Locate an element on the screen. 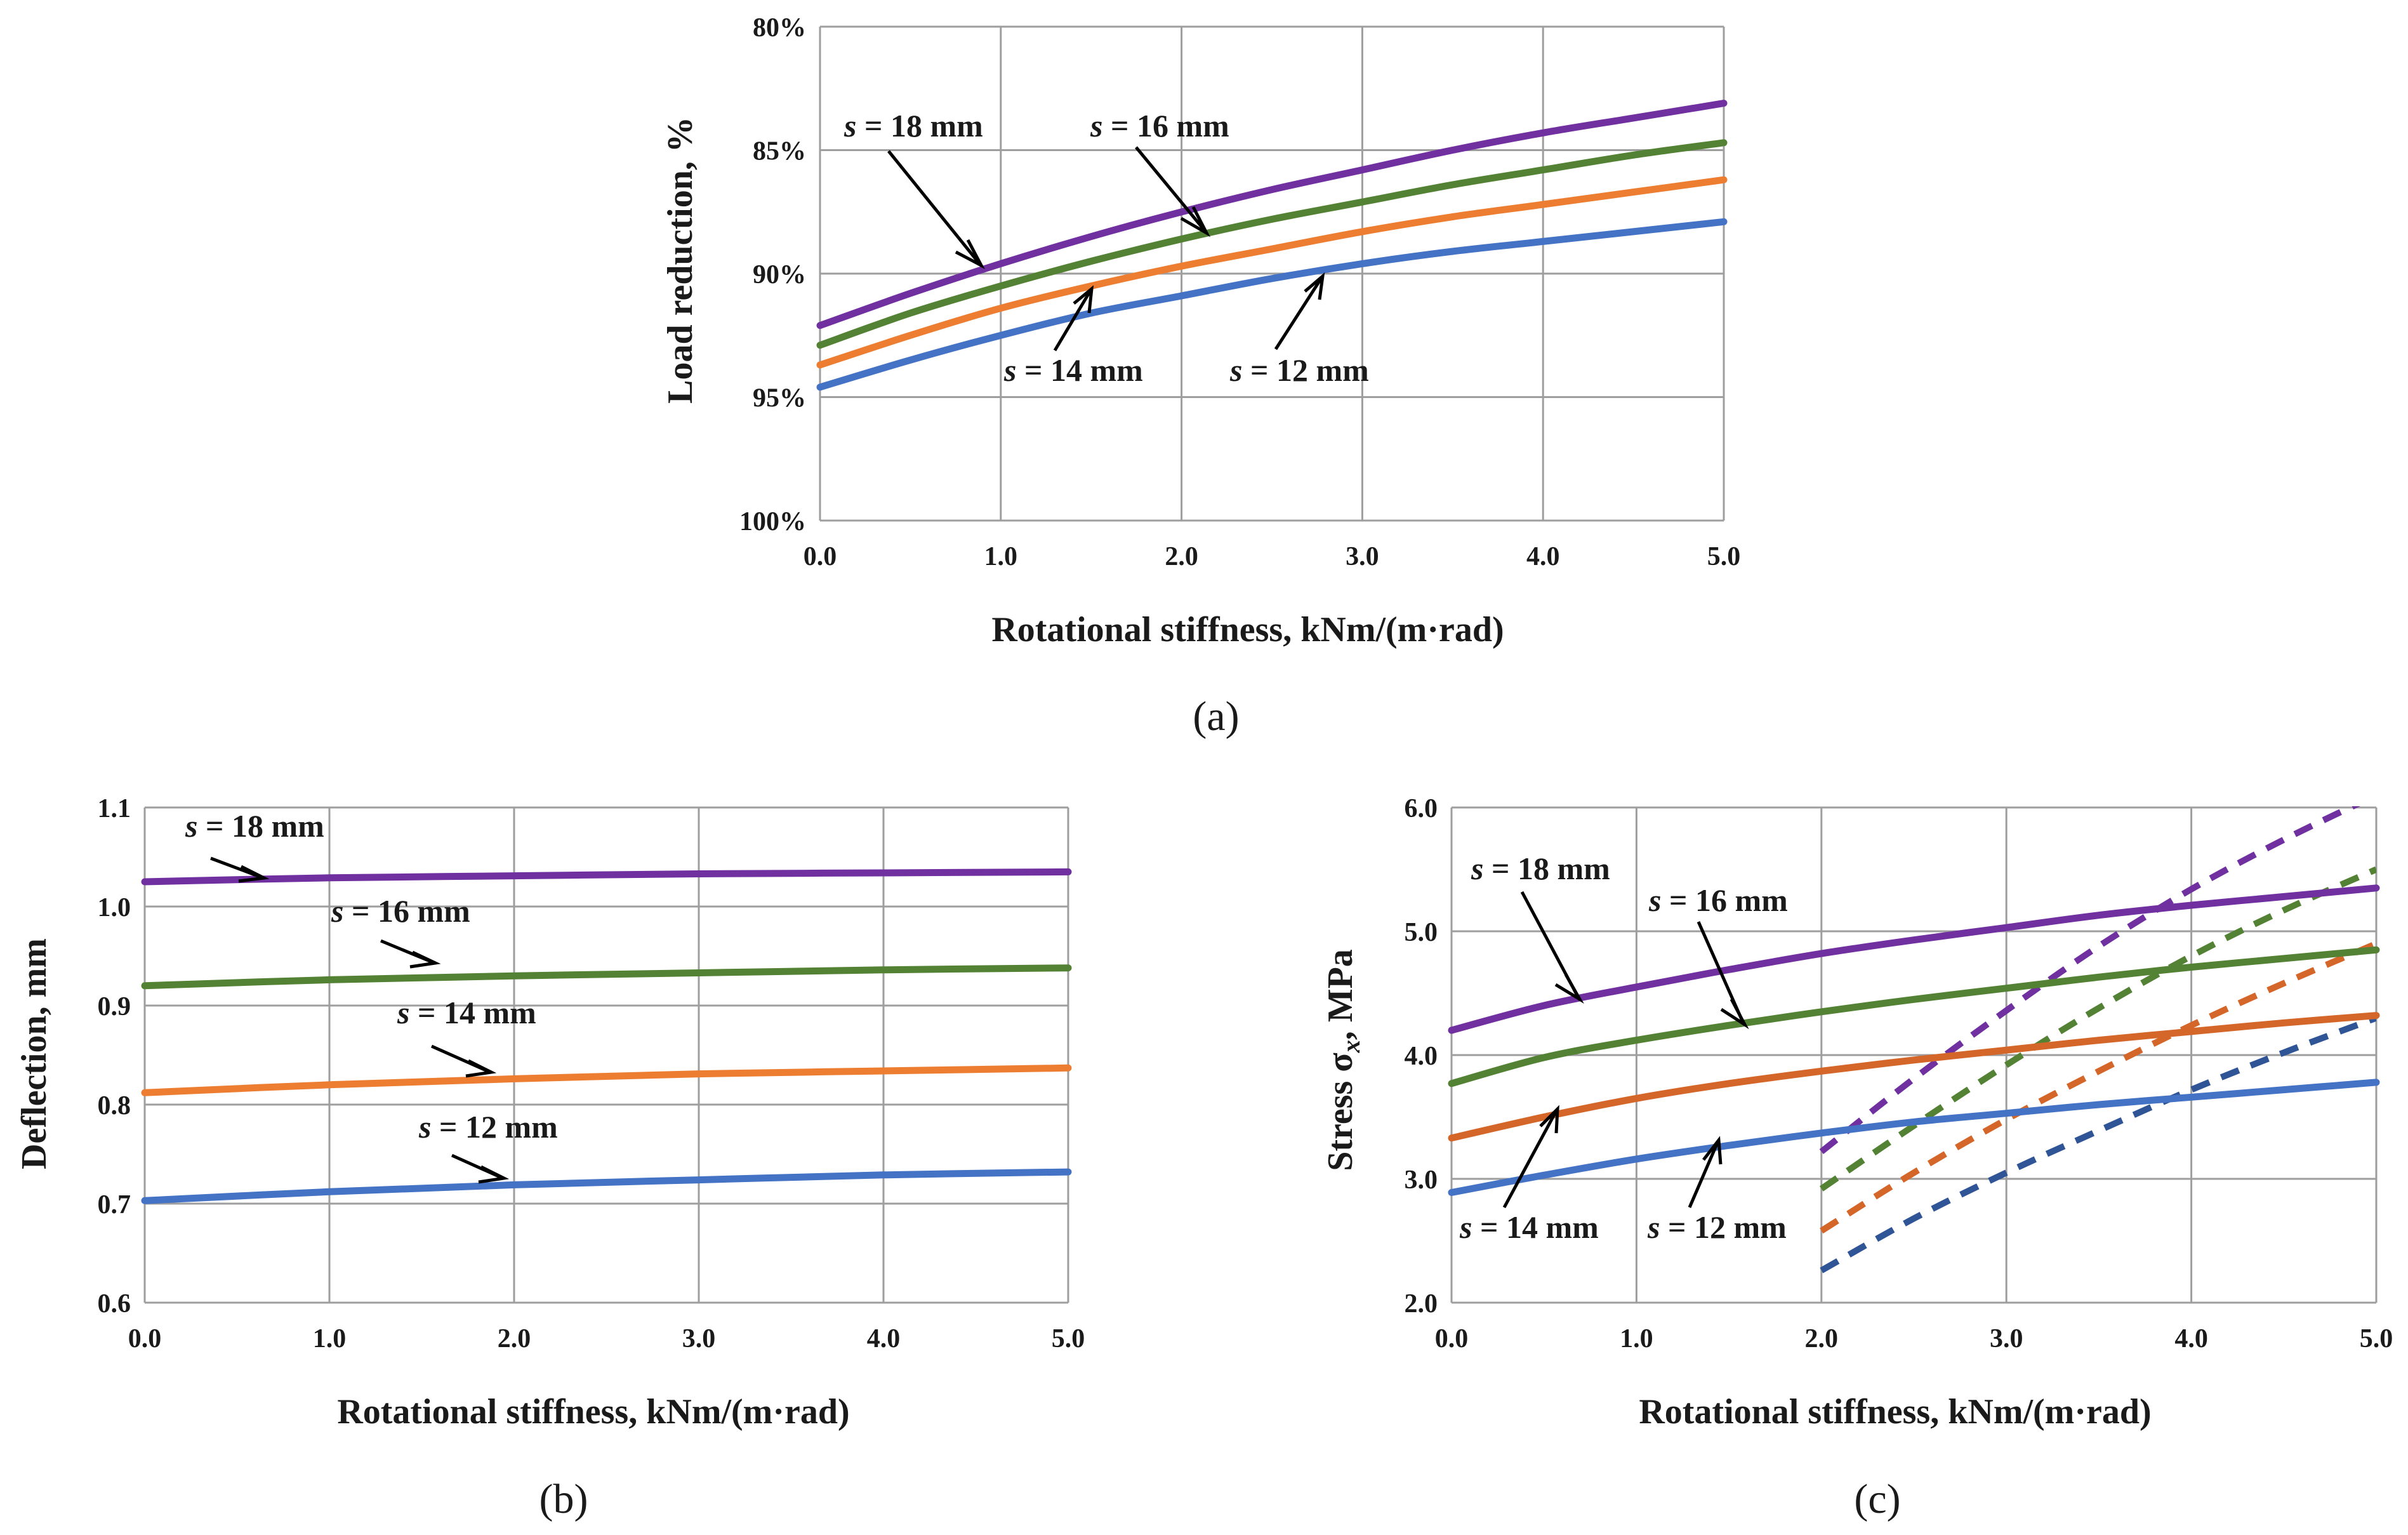  annotation-c-s16-text: = 16 mm is located at coordinates (1724, 900).